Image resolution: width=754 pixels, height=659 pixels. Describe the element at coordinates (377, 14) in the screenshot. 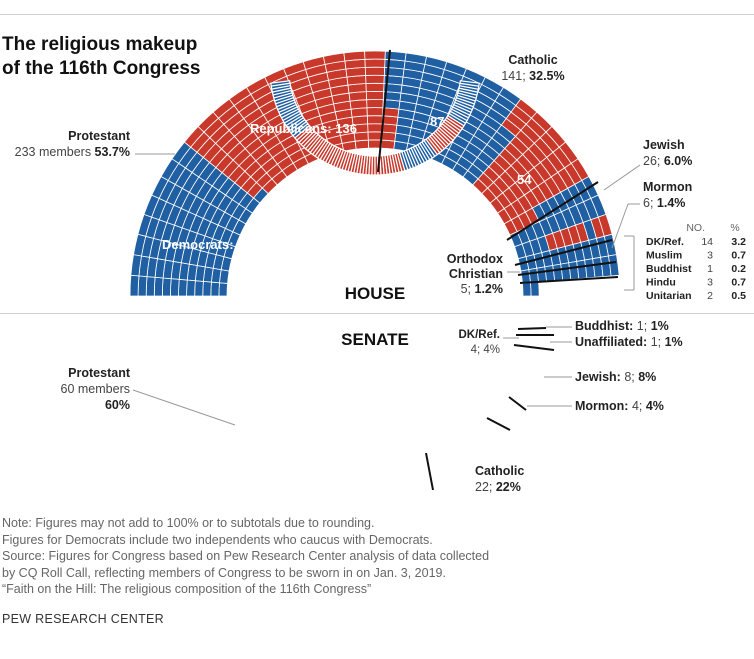

I see `top-rule` at that location.